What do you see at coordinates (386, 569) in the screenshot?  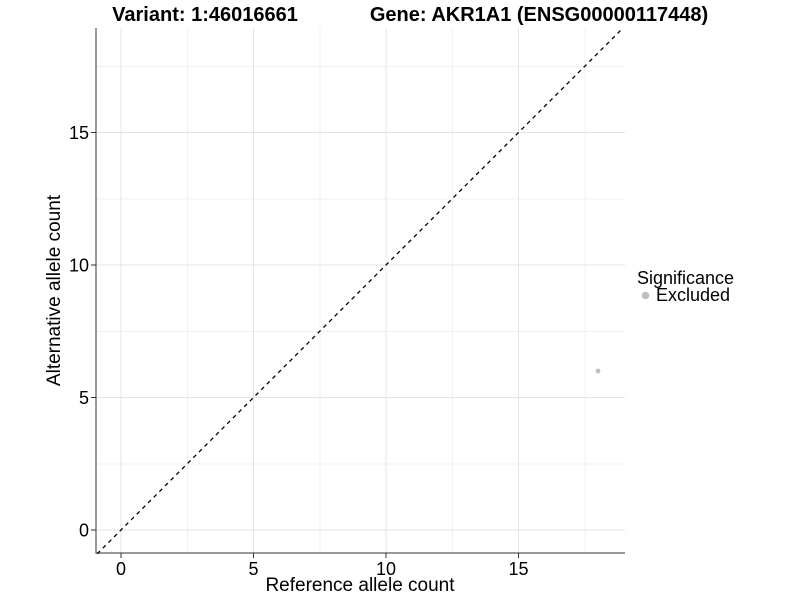 I see `x-tick-label: 10` at bounding box center [386, 569].